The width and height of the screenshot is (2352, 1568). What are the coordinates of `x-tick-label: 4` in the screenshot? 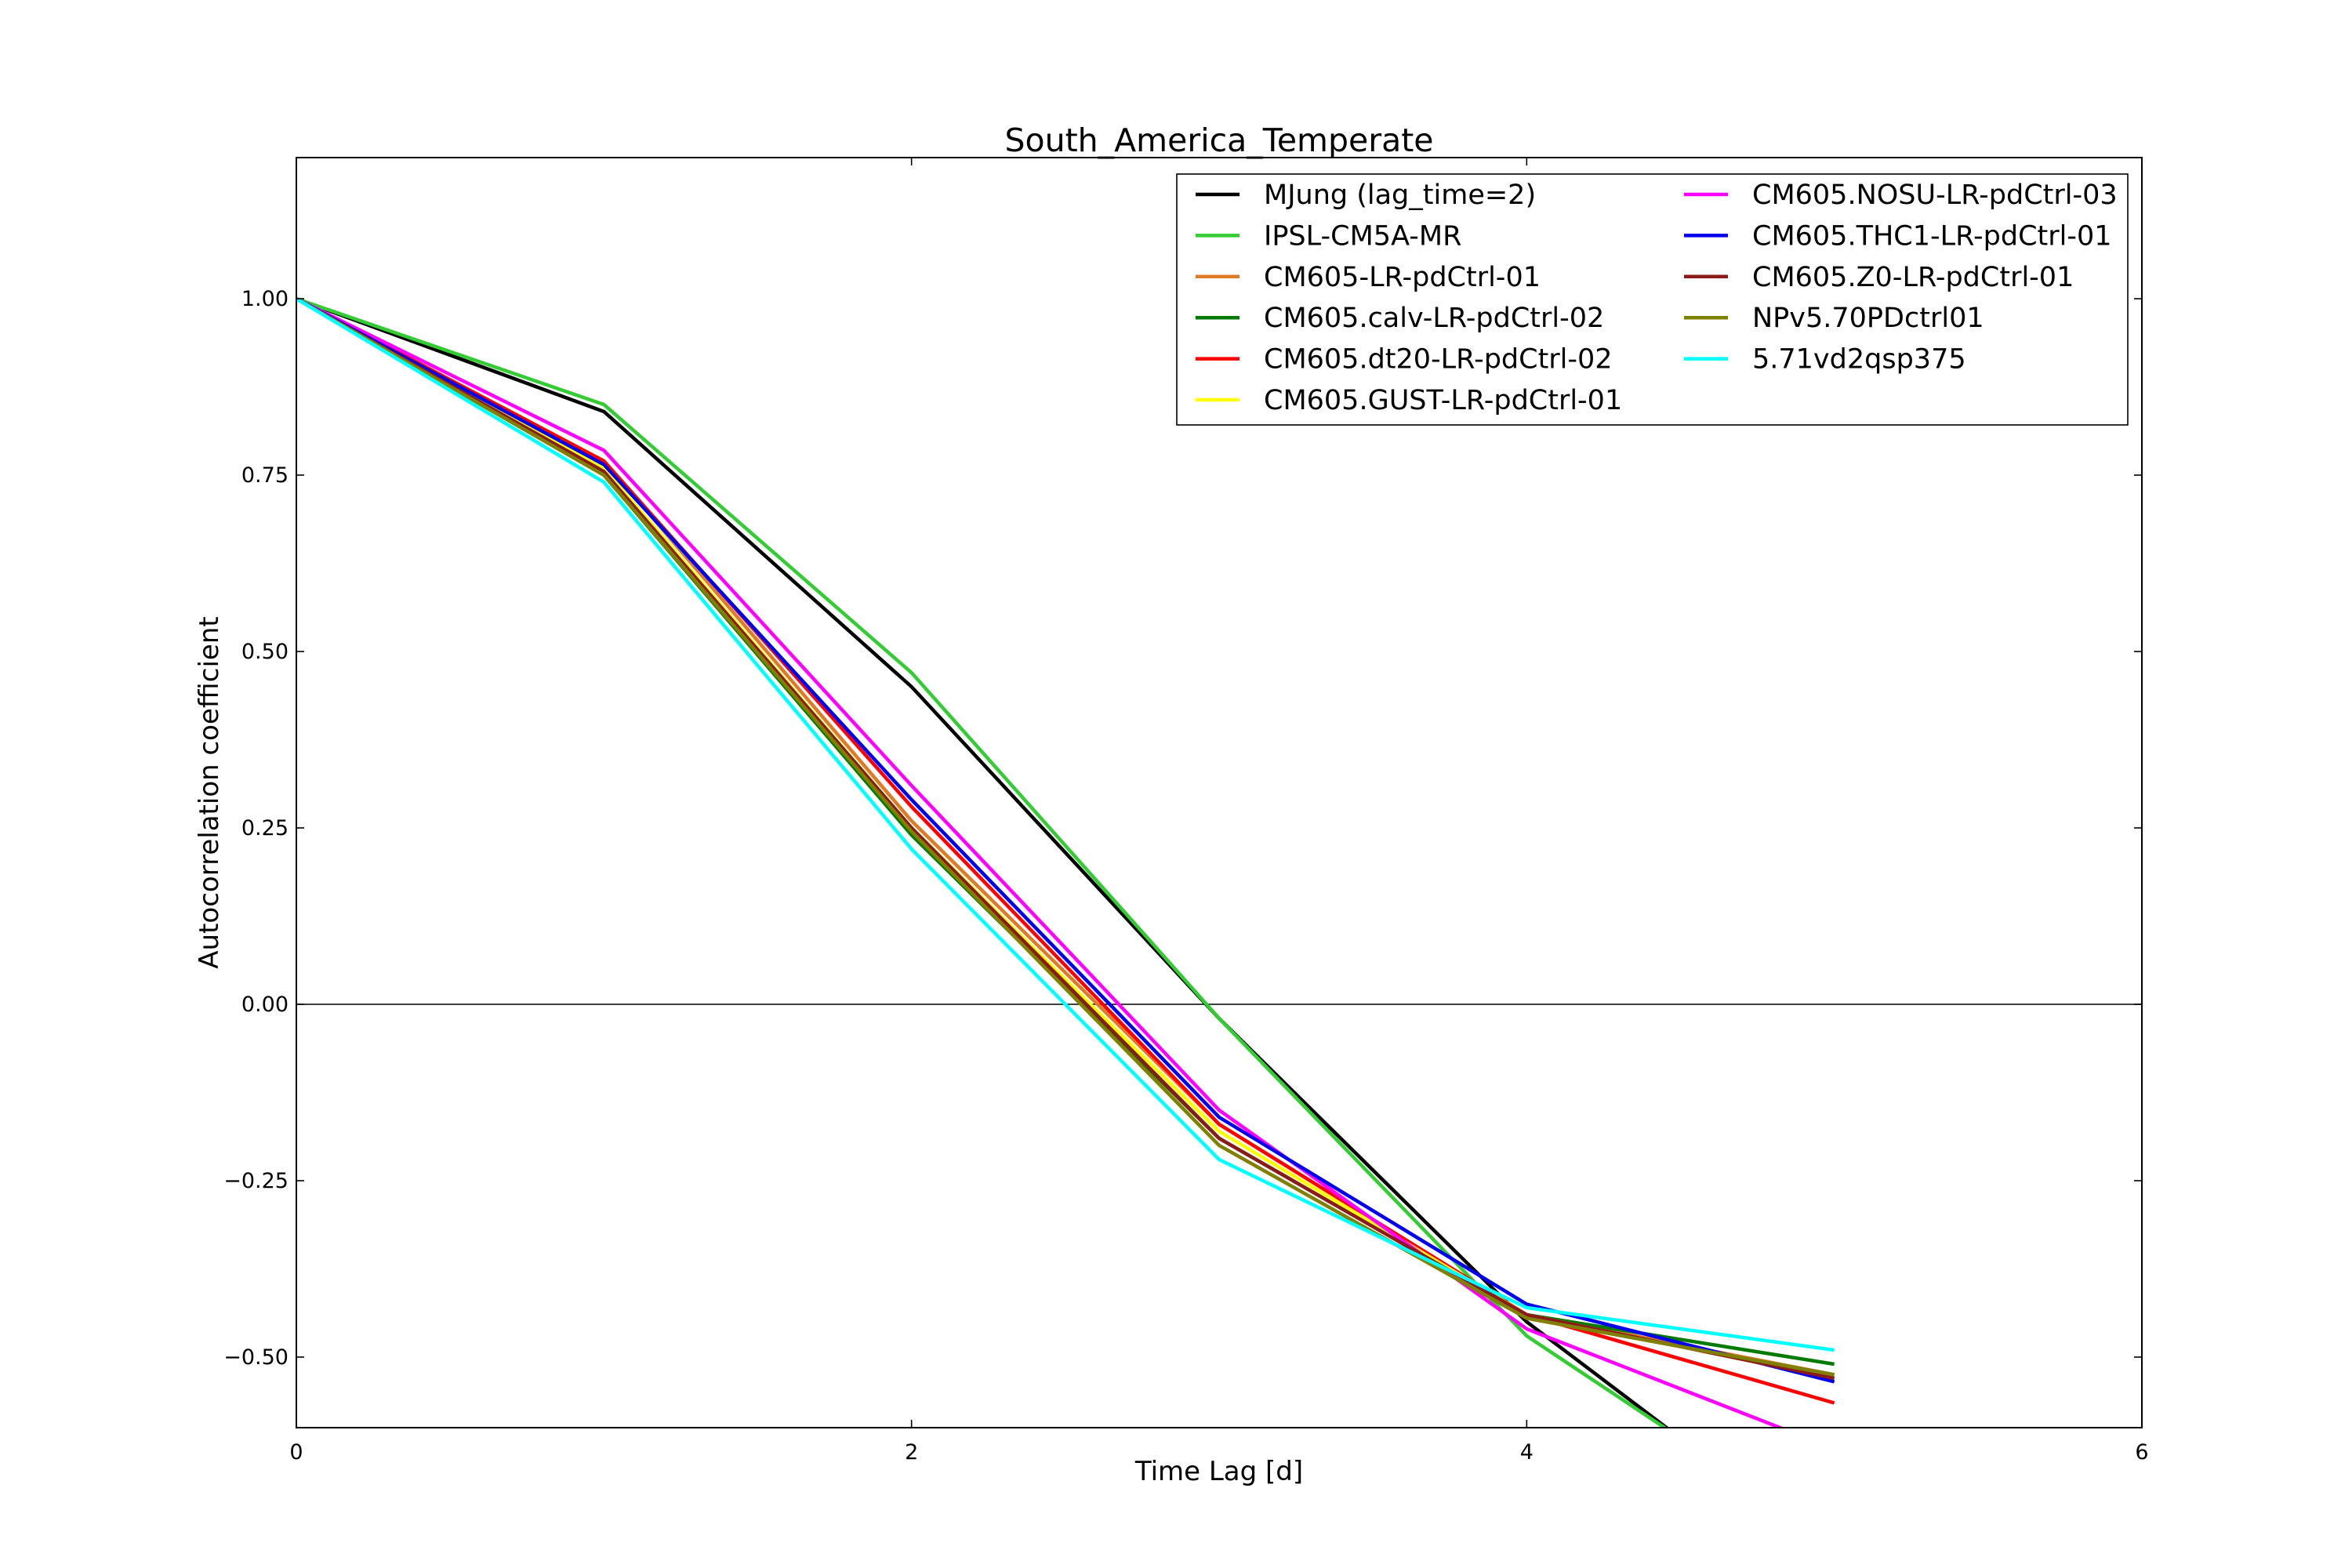 It's located at (1527, 1452).